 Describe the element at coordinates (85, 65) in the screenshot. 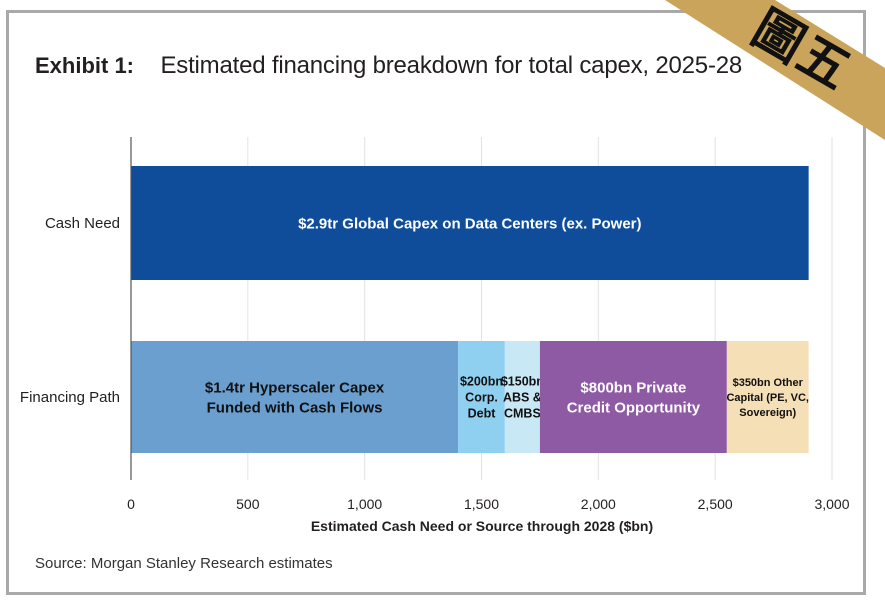

I see `exhibit-label: Exhibit 1:` at that location.